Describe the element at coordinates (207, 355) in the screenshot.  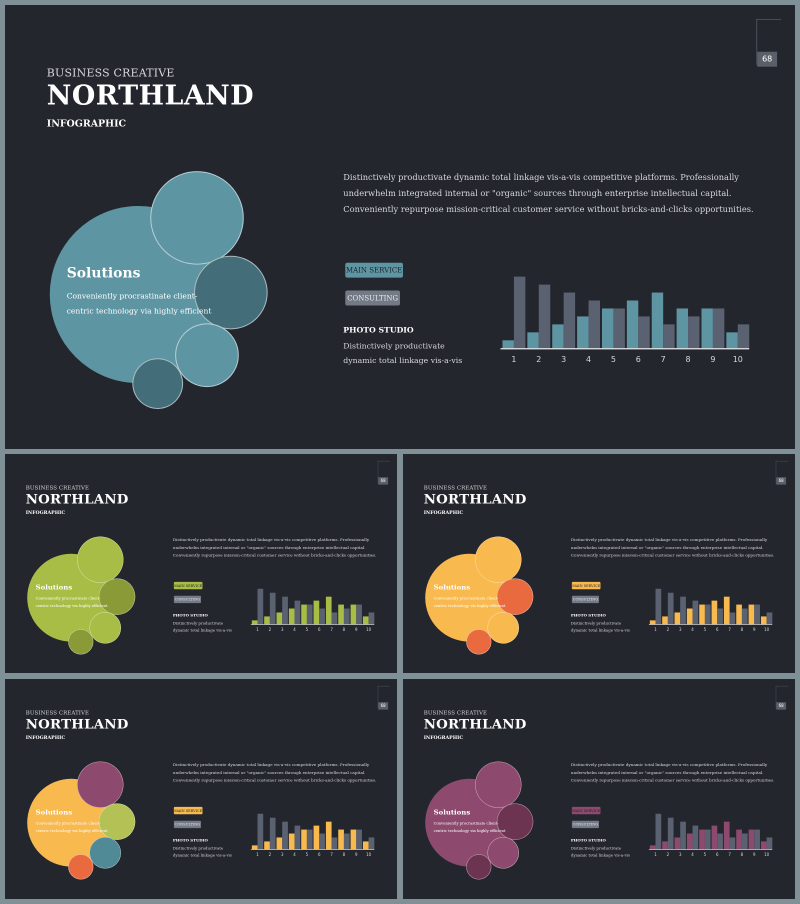
I see `circle-bottom-right` at that location.